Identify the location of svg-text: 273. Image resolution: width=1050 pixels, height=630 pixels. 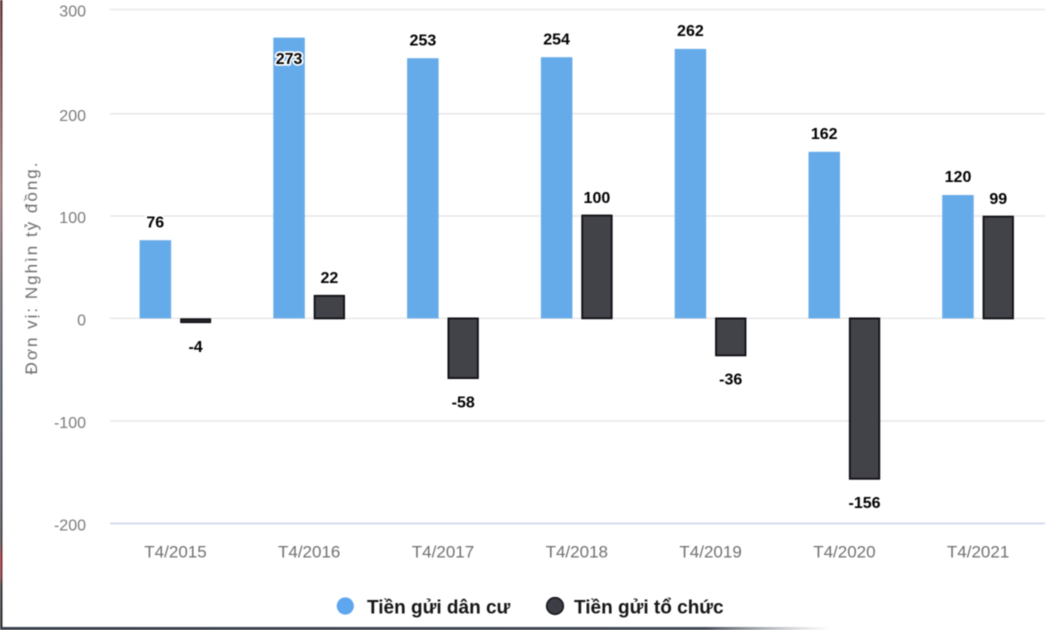
(289, 59).